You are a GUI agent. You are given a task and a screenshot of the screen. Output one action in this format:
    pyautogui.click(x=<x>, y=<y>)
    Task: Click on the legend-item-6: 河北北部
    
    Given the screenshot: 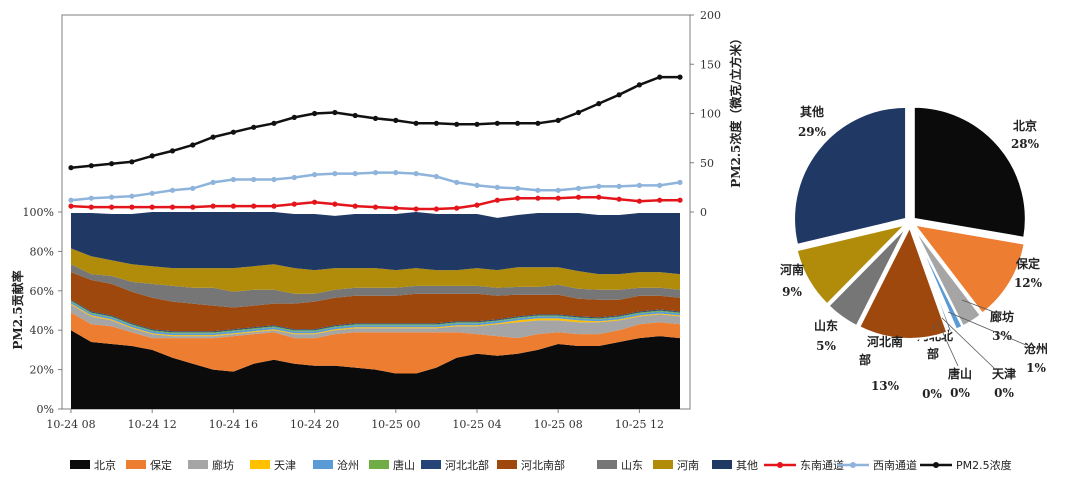 What is the action you would take?
    pyautogui.click(x=455, y=465)
    